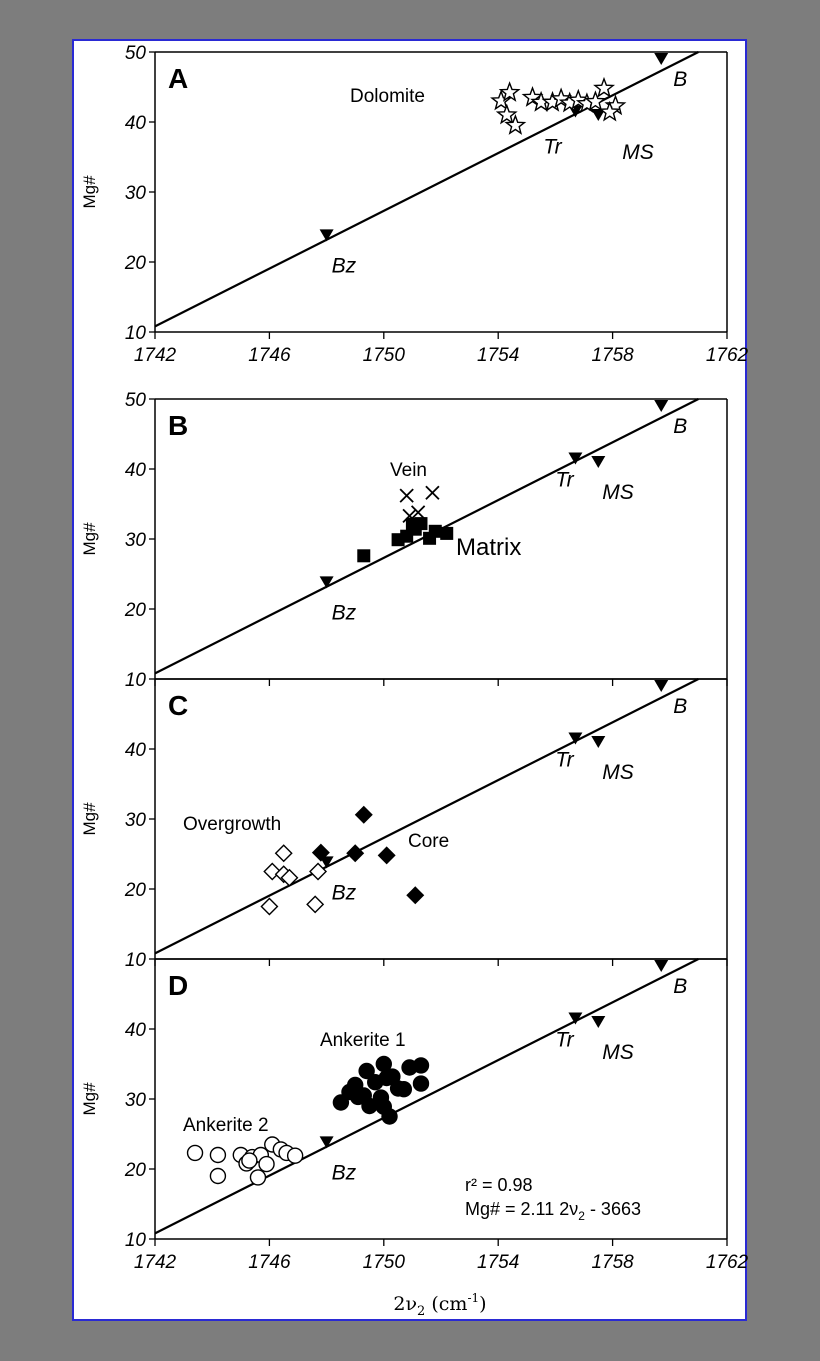 The height and width of the screenshot is (1361, 820). What do you see at coordinates (428, 841) in the screenshot?
I see `label-core: Core` at bounding box center [428, 841].